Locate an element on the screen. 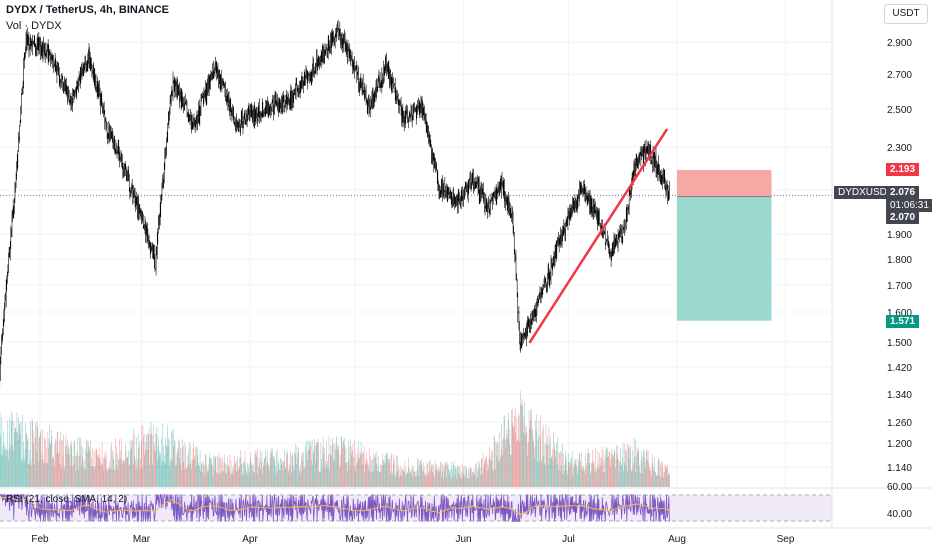 The width and height of the screenshot is (932, 550). stop-price-tag: 2.193 is located at coordinates (903, 169).